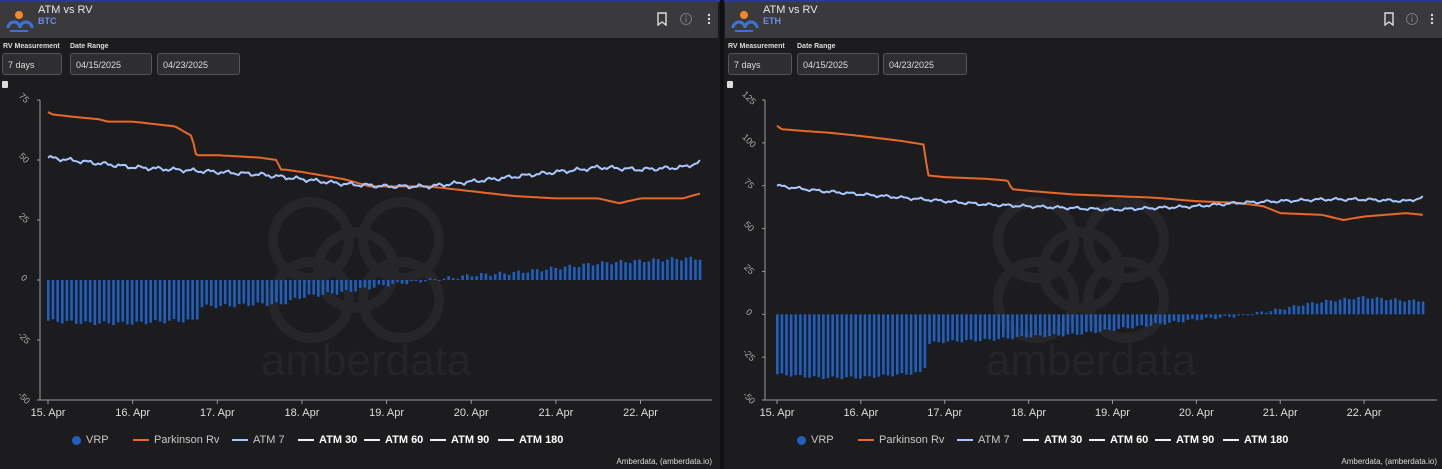 Image resolution: width=1442 pixels, height=469 pixels. What do you see at coordinates (471, 413) in the screenshot?
I see `x-tick-label: 20. Apr` at bounding box center [471, 413].